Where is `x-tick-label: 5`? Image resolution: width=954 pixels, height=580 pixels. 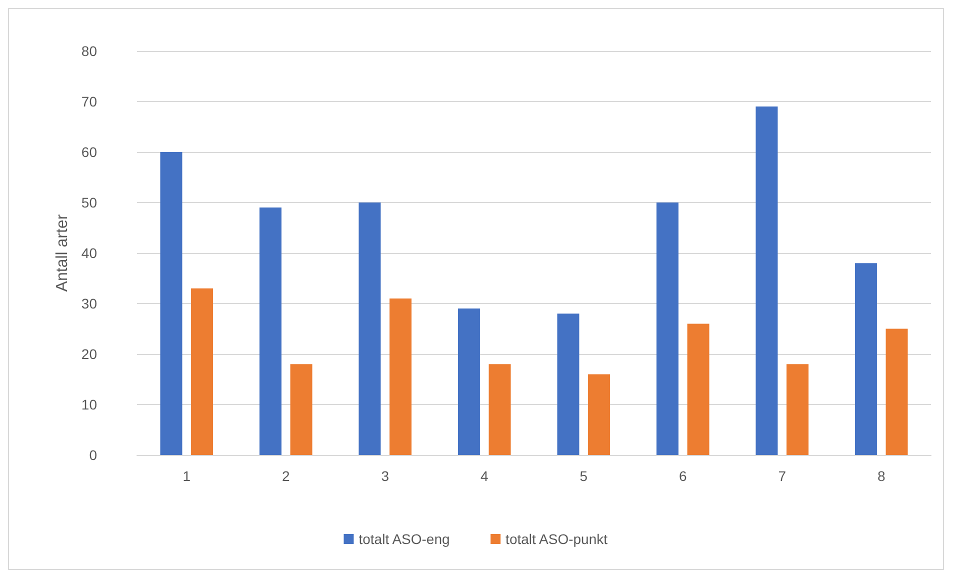
x-tick-label: 5 is located at coordinates (584, 476).